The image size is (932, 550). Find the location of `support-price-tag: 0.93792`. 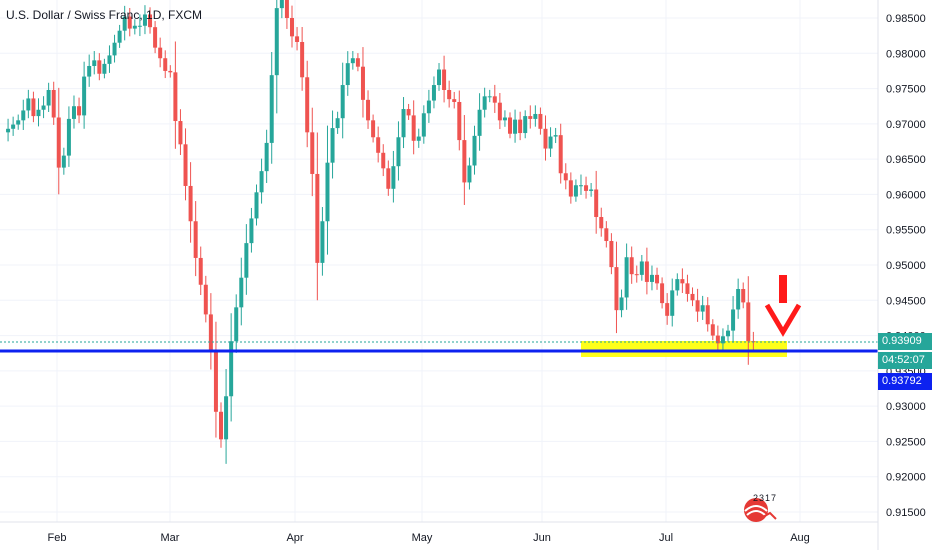

support-price-tag: 0.93792 is located at coordinates (905, 381).